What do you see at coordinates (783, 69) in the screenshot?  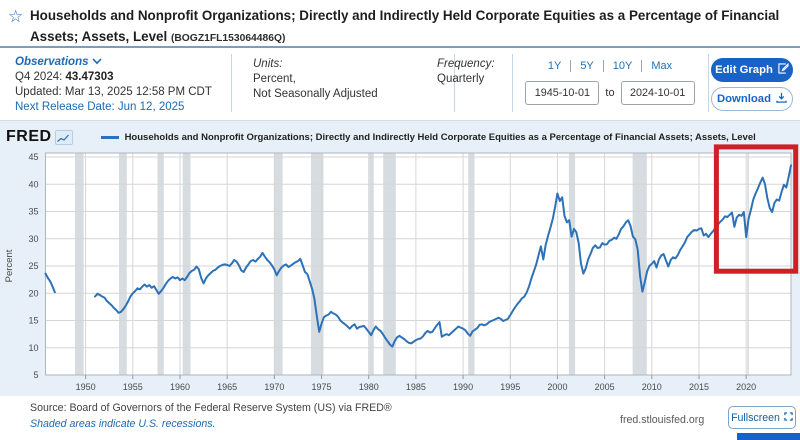 I see `edit-icon` at bounding box center [783, 69].